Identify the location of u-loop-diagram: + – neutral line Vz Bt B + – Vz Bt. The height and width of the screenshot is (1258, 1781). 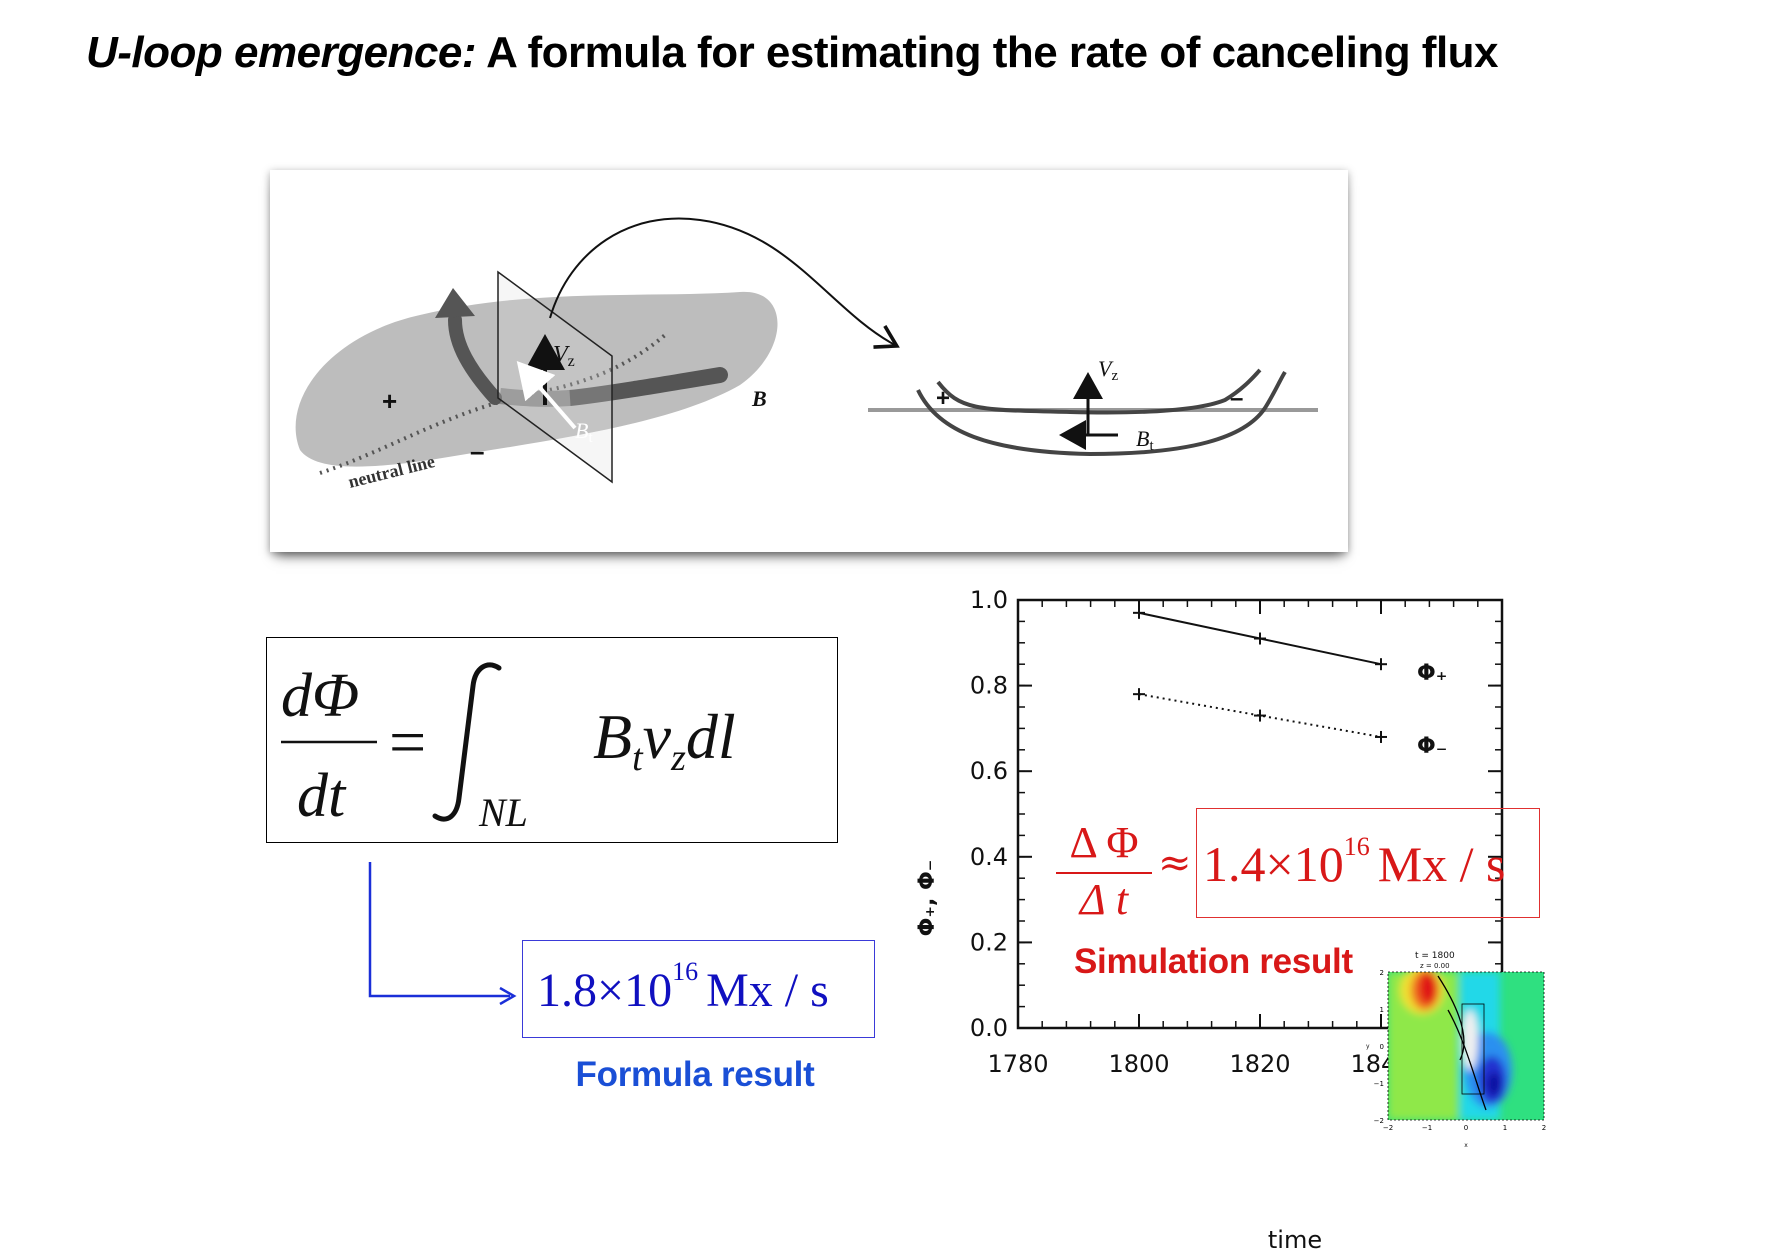
(806, 354).